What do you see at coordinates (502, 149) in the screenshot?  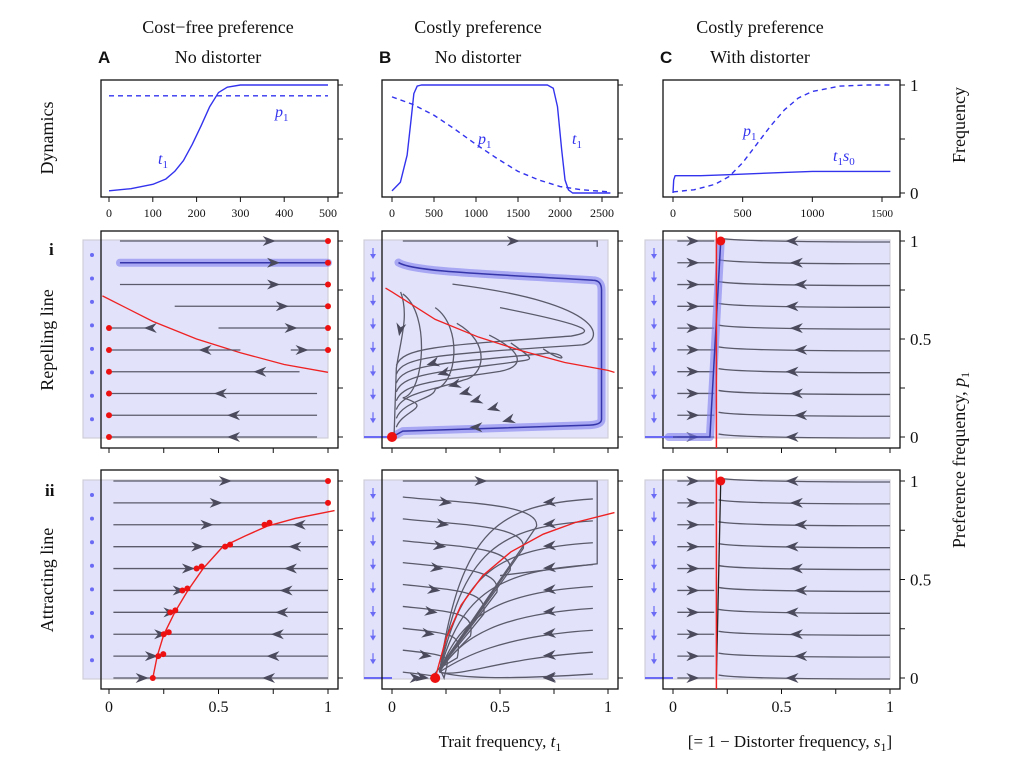 I see `dynamics-plot-B-dynamics: 0 500 1000 1500 2000 2500` at bounding box center [502, 149].